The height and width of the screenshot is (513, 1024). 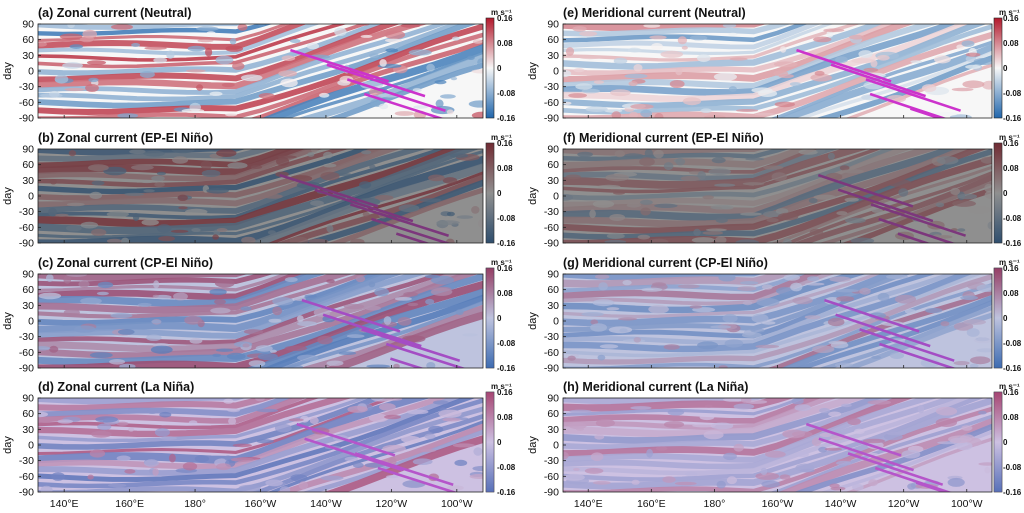 What do you see at coordinates (195, 504) in the screenshot?
I see `x-tick-label: 180°` at bounding box center [195, 504].